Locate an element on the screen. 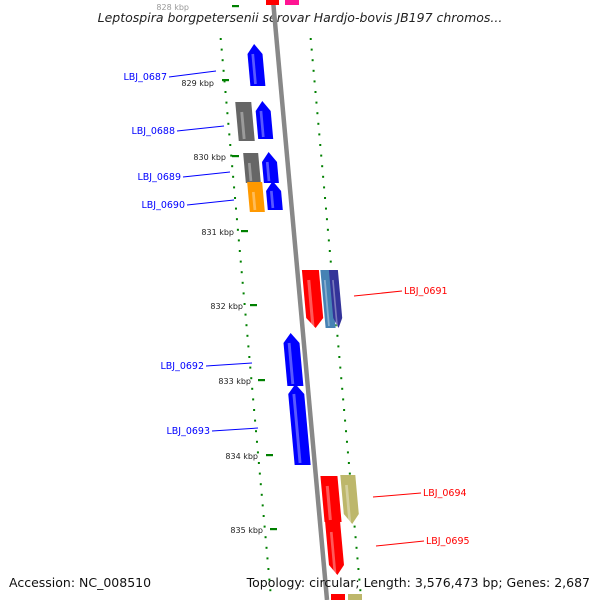 The width and height of the screenshot is (600, 600). gene-label: LBJ_0692 is located at coordinates (182, 366).